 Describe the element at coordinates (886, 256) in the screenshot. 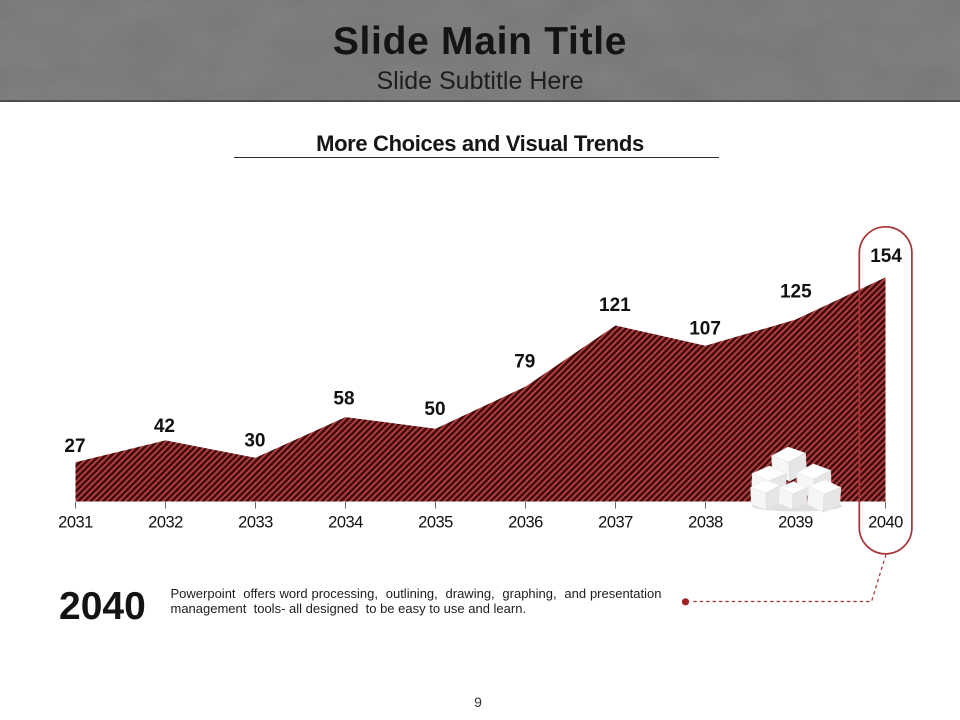

I see `svg-text: 154` at that location.